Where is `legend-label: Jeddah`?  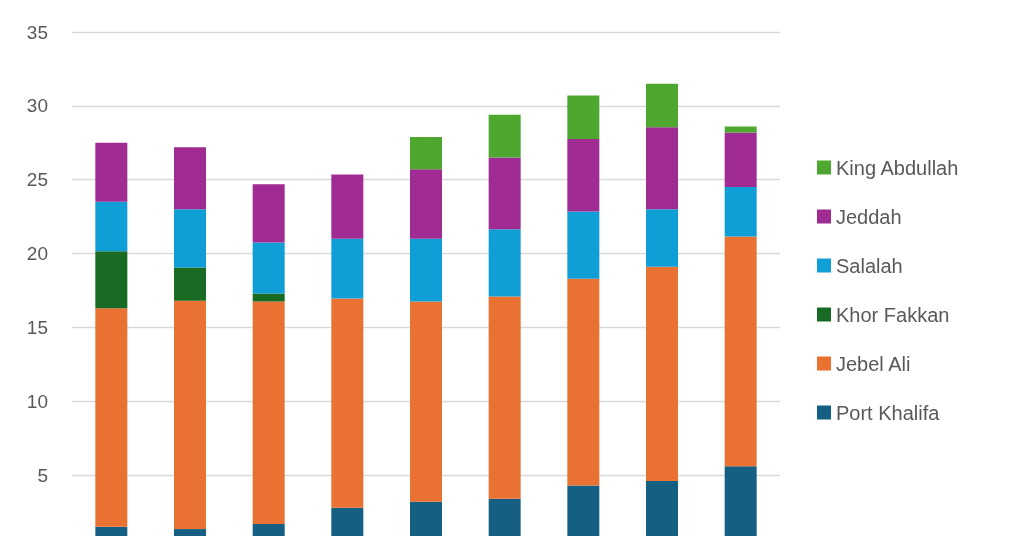 legend-label: Jeddah is located at coordinates (869, 216).